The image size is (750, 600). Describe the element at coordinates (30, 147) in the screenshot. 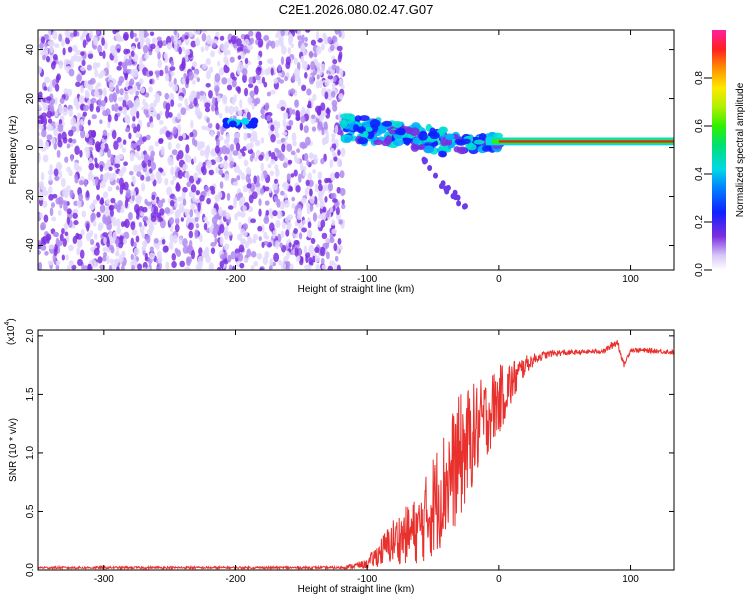

I see `y-tick-label: 0` at that location.